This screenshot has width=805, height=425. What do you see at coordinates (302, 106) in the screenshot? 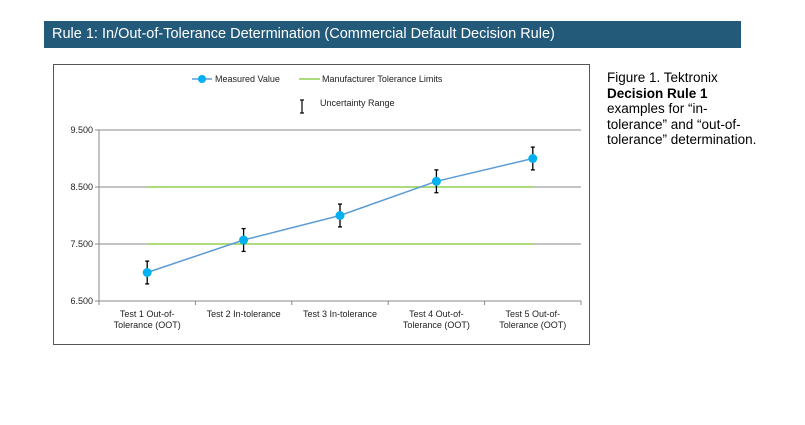
I see `legend-errorbar-icon` at bounding box center [302, 106].